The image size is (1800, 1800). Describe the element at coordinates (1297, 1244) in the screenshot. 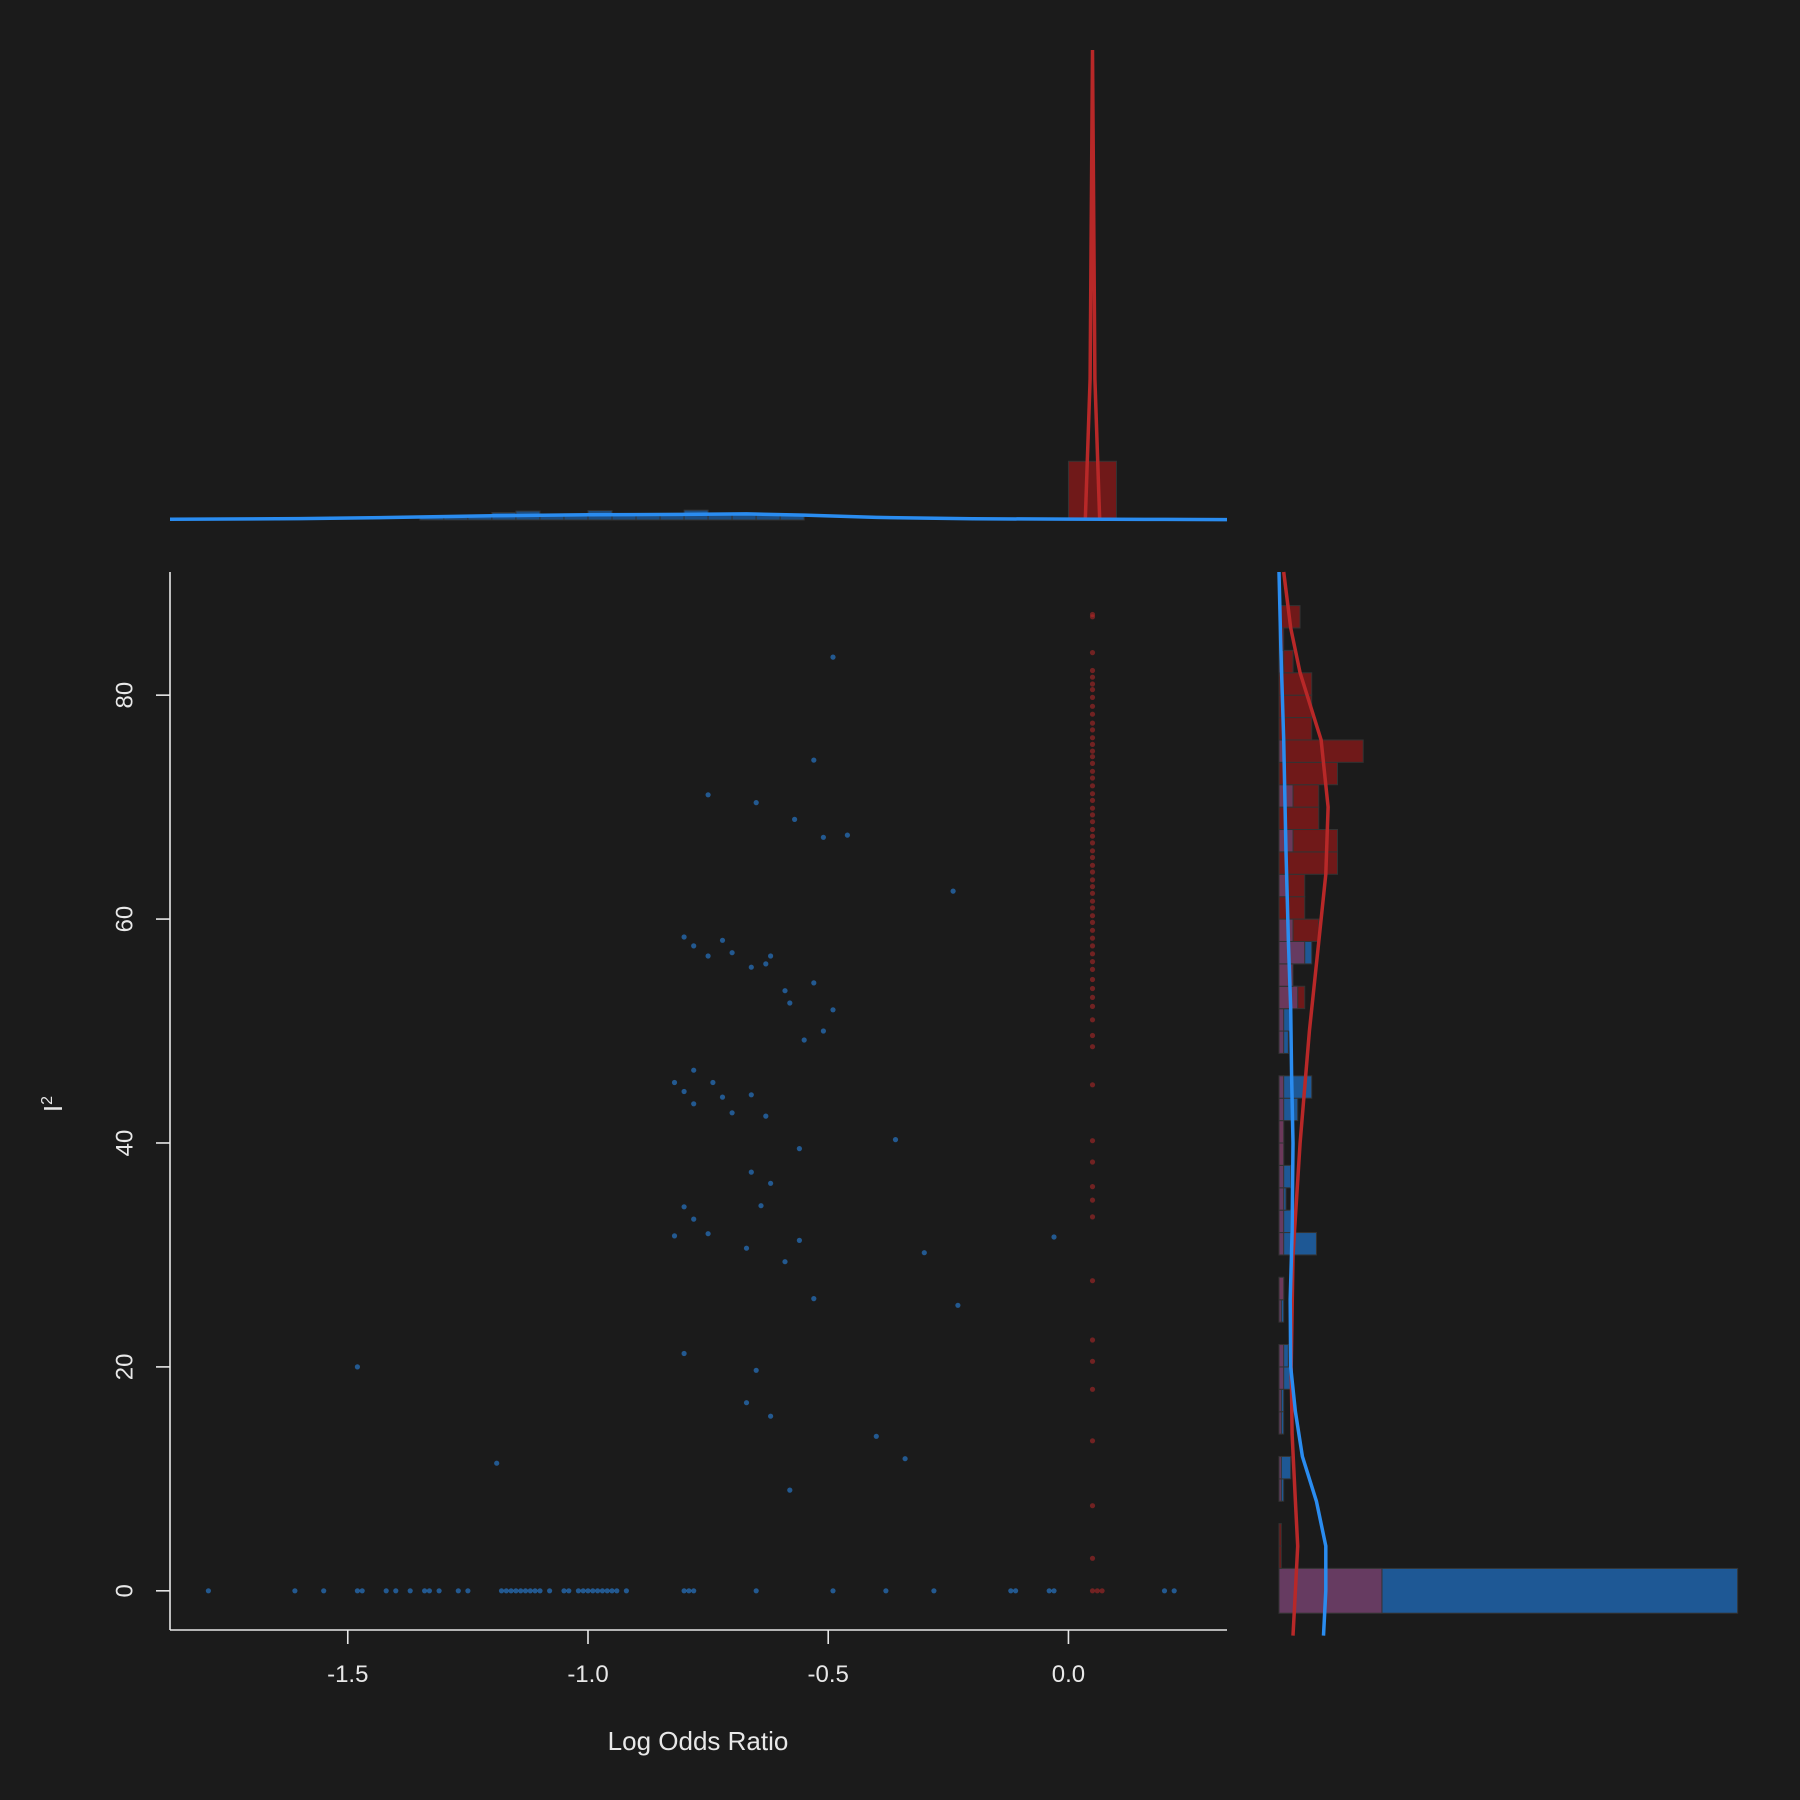

I see `right-hist-bar-blue` at that location.